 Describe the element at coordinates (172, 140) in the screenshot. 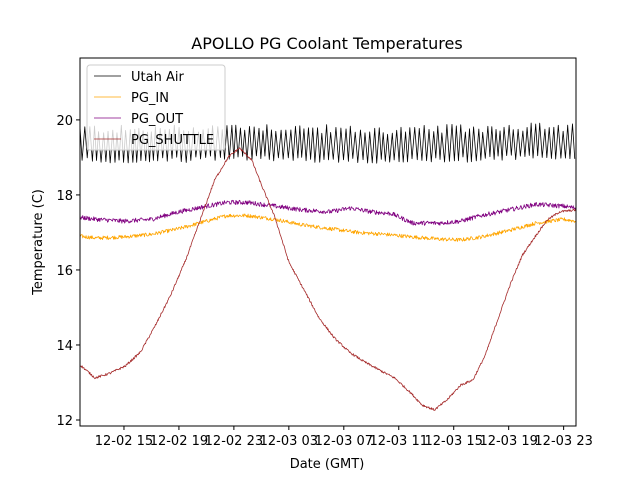

I see `legend-label: PG_SHUTTLE` at that location.